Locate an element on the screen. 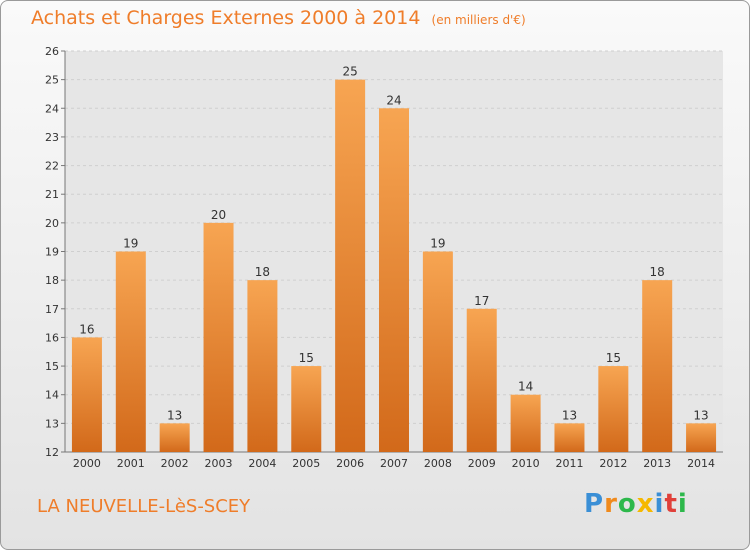 The width and height of the screenshot is (750, 550). x-tick-label: 2010 is located at coordinates (526, 463).